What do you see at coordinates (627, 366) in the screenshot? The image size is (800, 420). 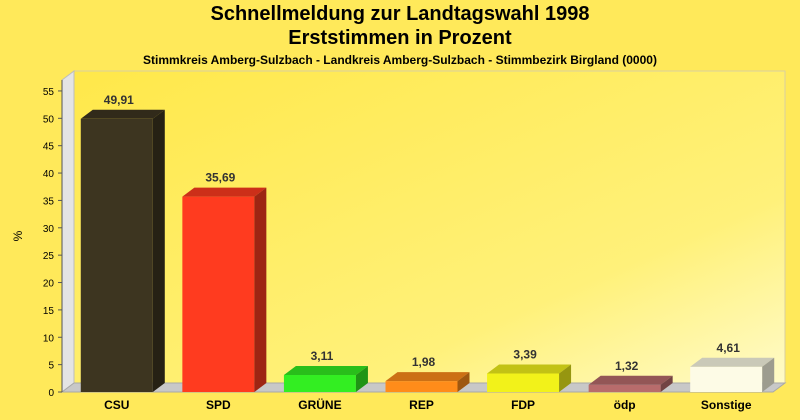 I see `bar-value-label: 1,32` at bounding box center [627, 366].